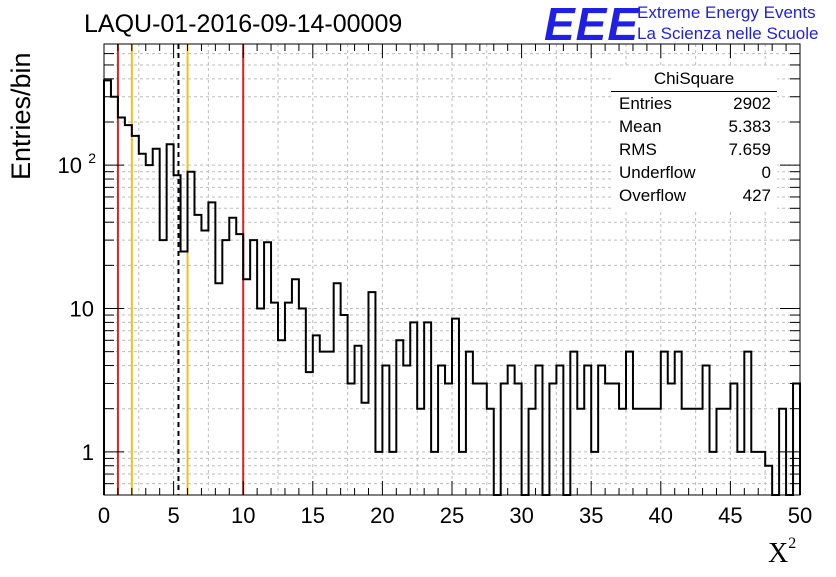  Describe the element at coordinates (638, 149) in the screenshot. I see `stats-label: RMS` at that location.